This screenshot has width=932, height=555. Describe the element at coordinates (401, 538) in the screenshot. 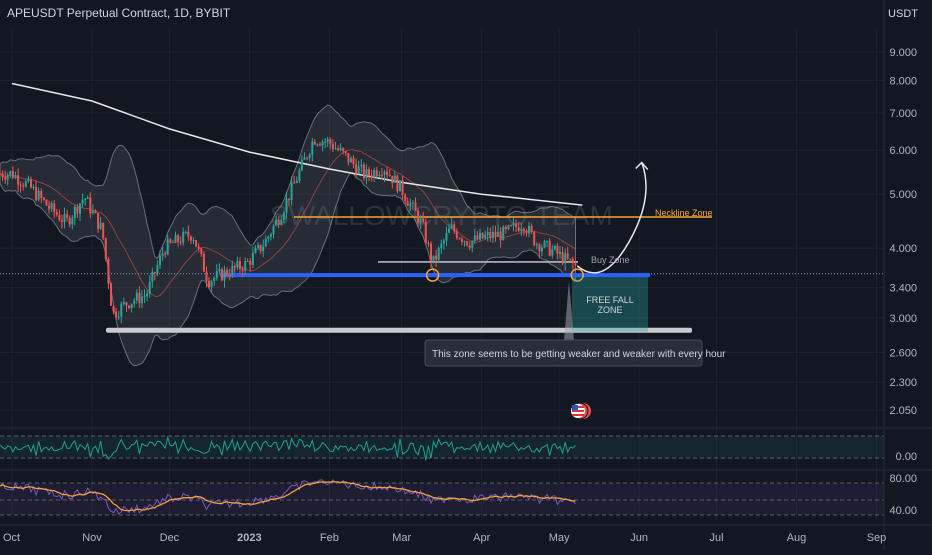

I see `x-tick-label: Mar` at that location.